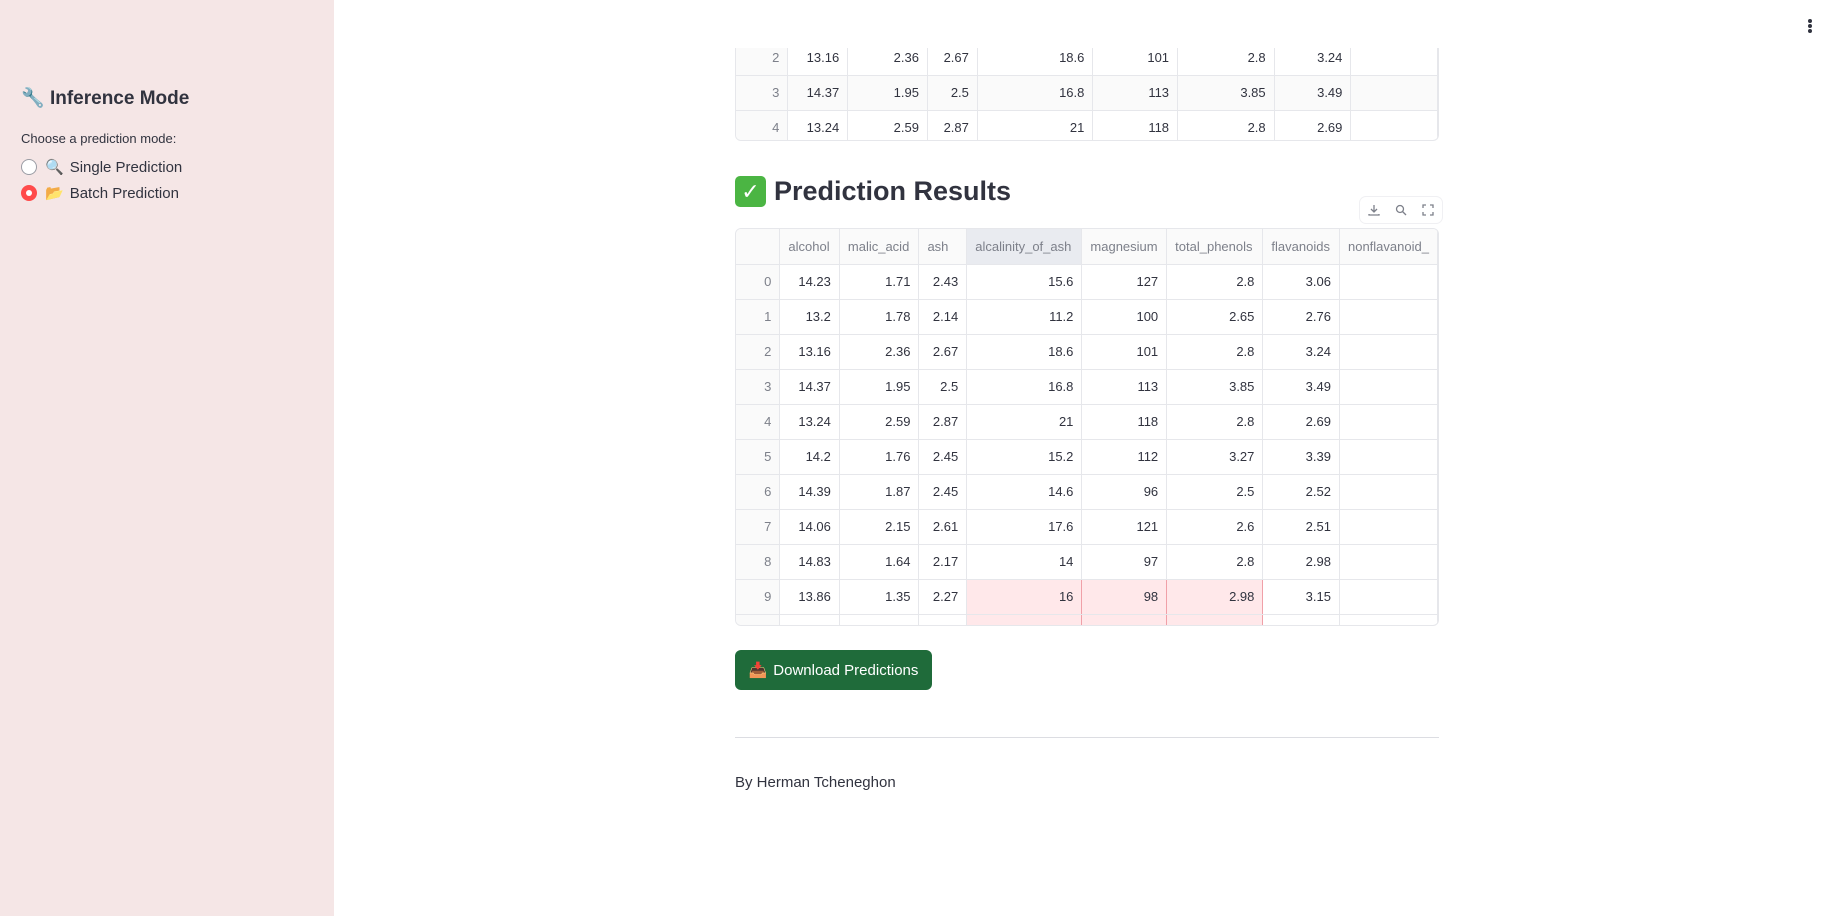  What do you see at coordinates (879, 527) in the screenshot?
I see `table-cell: 2.15` at bounding box center [879, 527].